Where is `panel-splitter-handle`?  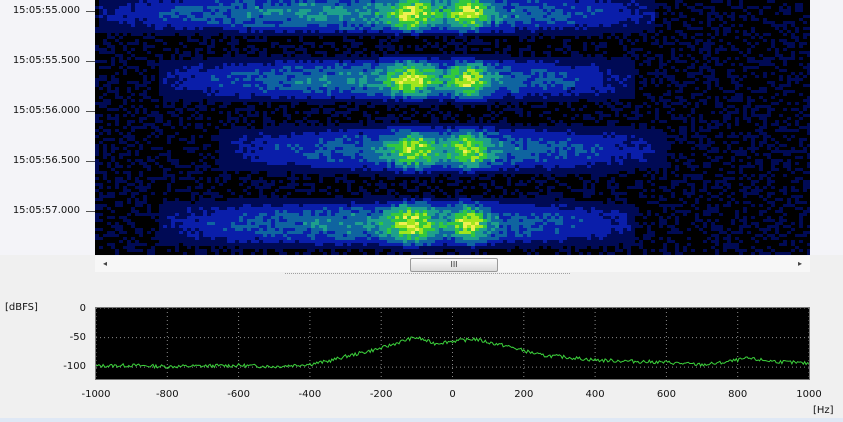
panel-splitter-handle is located at coordinates (427, 275).